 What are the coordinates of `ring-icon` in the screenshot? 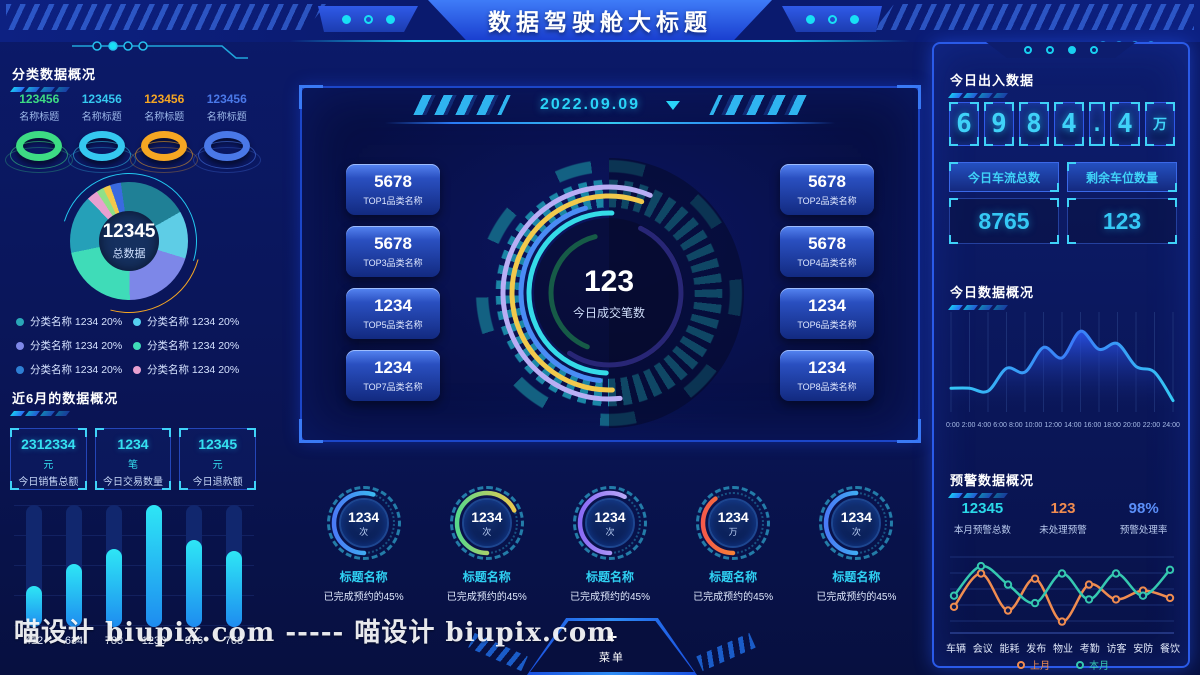 It's located at (101, 152).